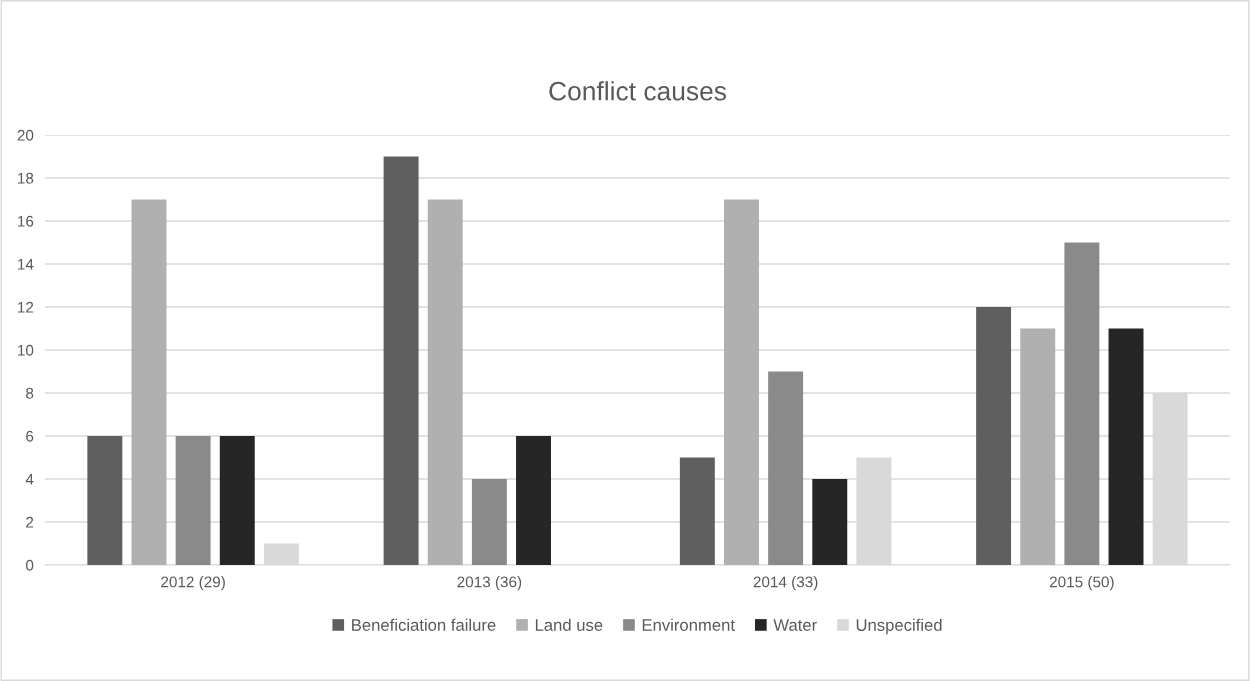  I want to click on chart-title: Conflict causes, so click(638, 91).